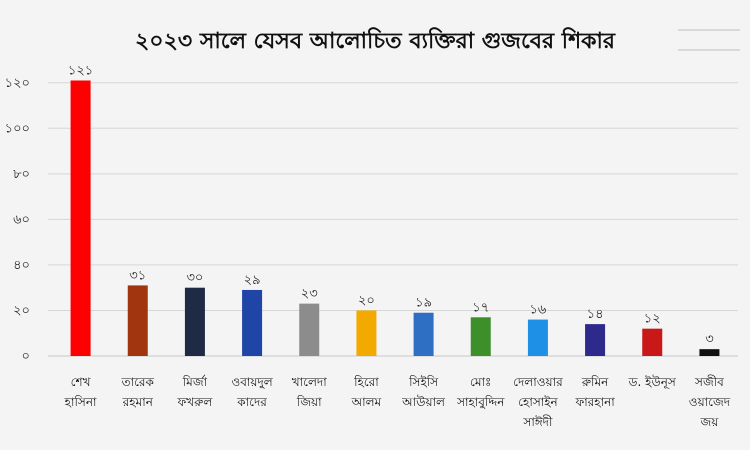 The height and width of the screenshot is (450, 750). Describe the element at coordinates (309, 402) in the screenshot. I see `x-category-label: জিয়া` at that location.